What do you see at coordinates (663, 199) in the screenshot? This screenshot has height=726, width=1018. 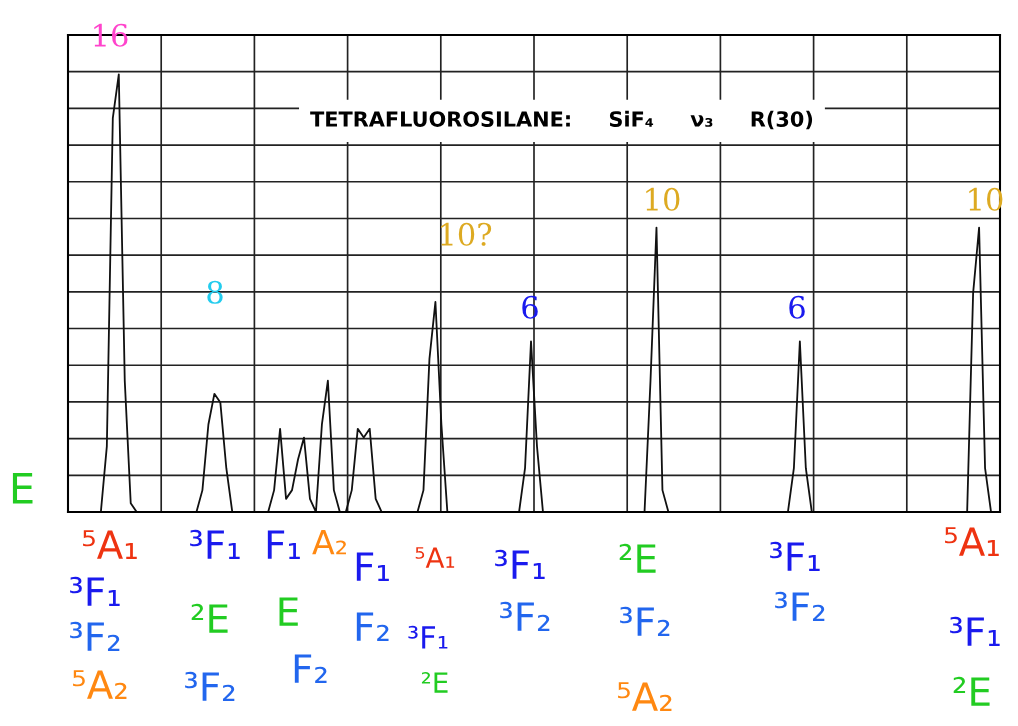 I see `annotation: 10` at bounding box center [663, 199].